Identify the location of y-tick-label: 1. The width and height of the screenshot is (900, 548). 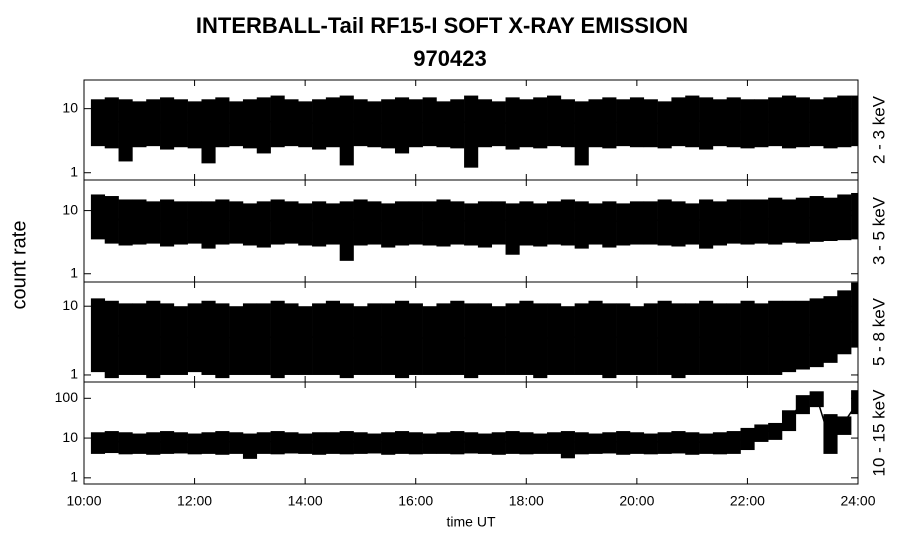
(74, 477).